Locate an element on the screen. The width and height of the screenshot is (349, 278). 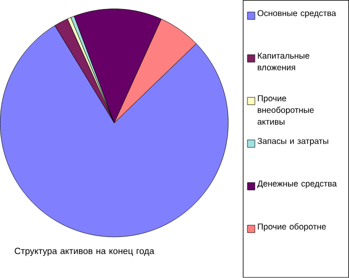
legend-label: Запасы и затраты is located at coordinates (293, 142).